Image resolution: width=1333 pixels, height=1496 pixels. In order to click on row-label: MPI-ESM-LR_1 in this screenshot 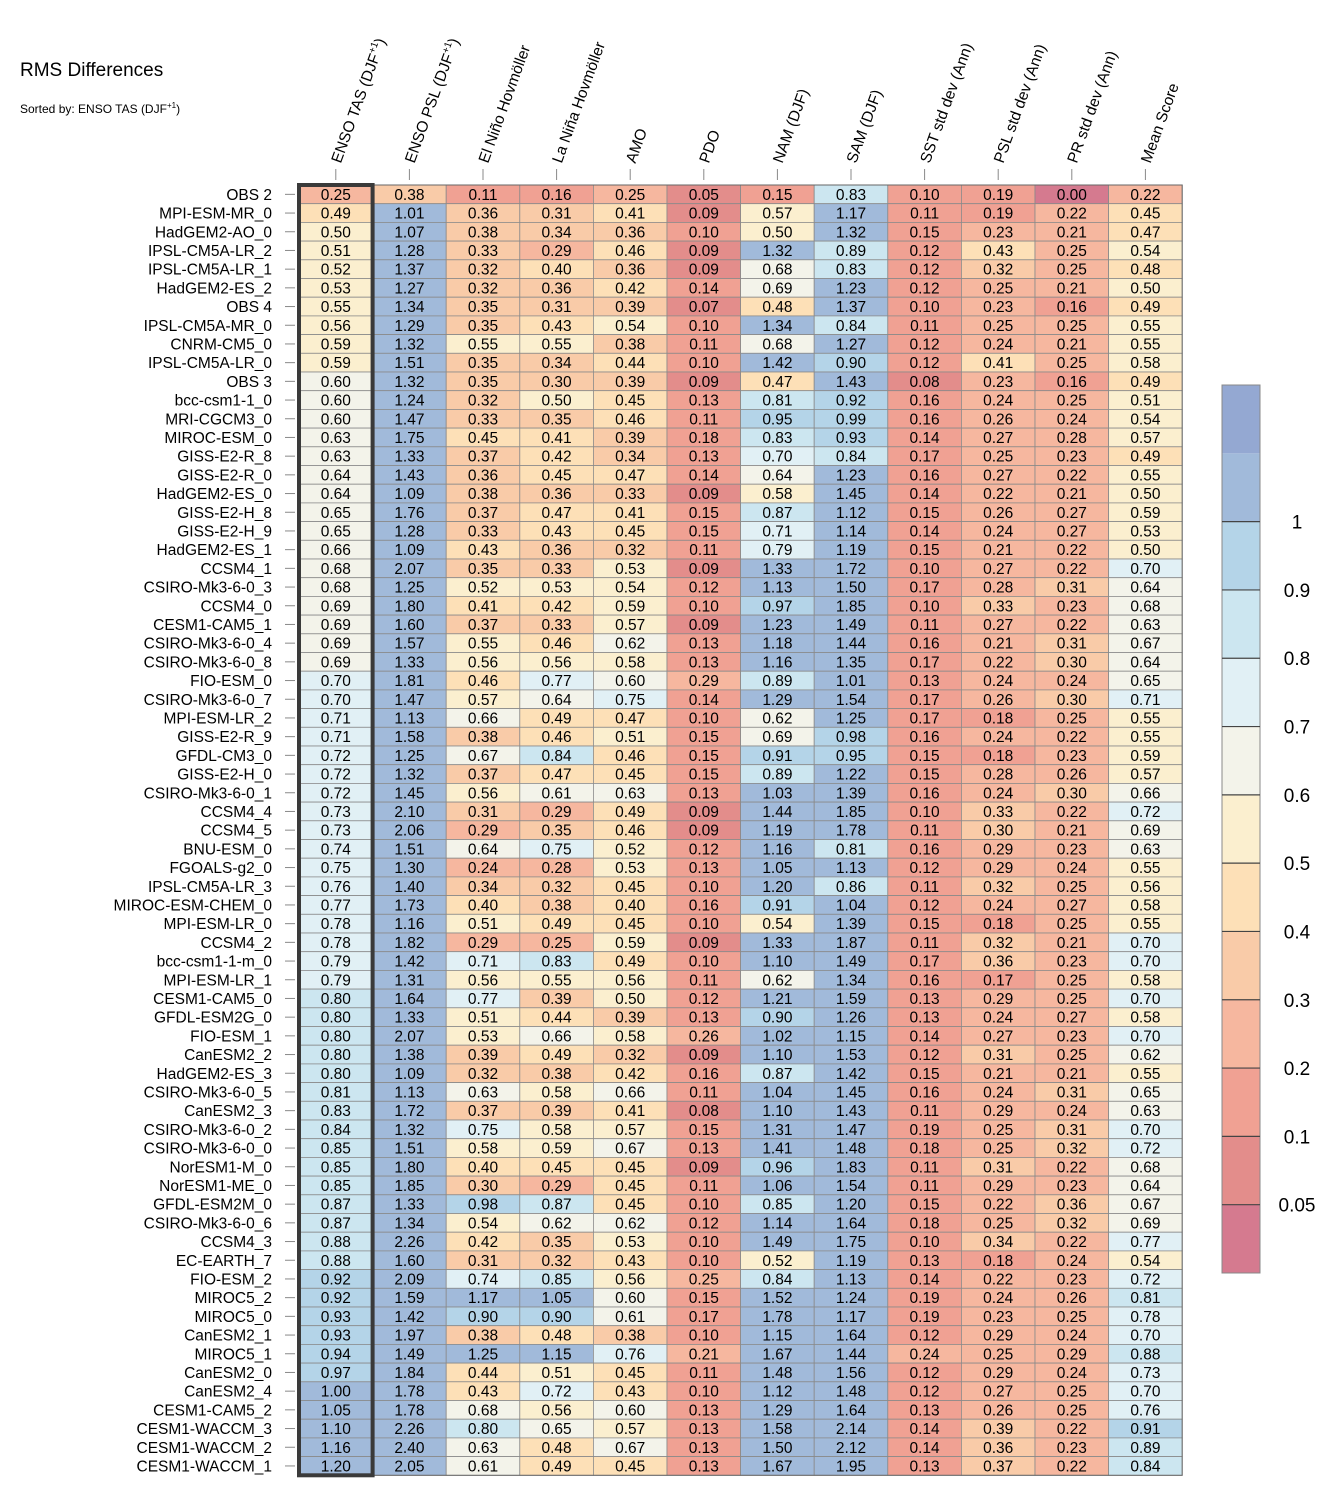, I will do `click(217, 980)`.